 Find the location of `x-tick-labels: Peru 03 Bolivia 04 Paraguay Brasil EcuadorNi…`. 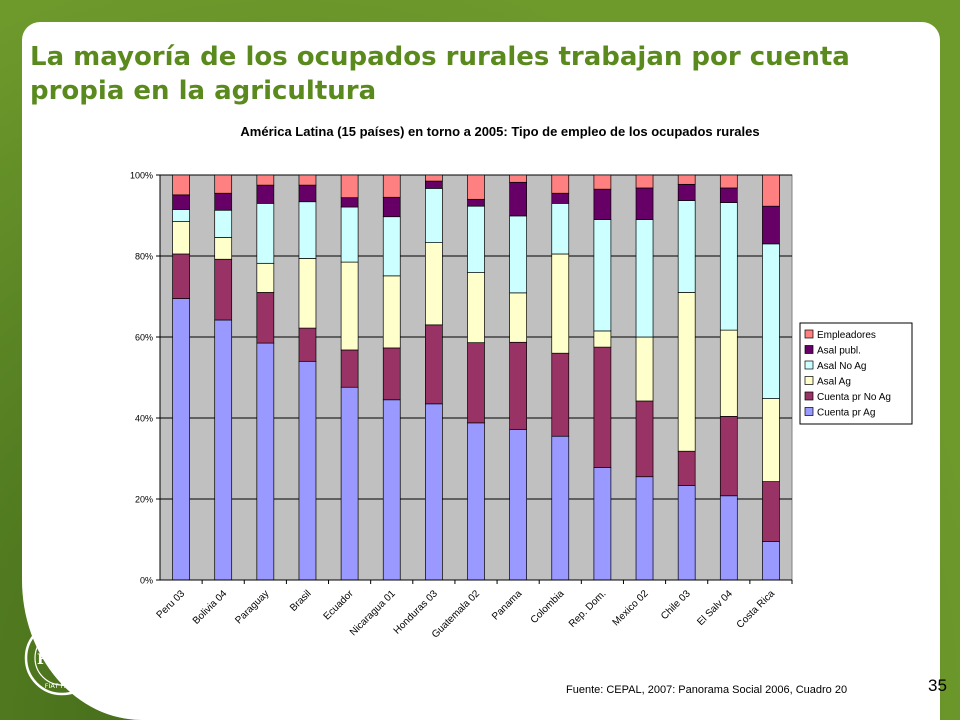

x-tick-labels: Peru 03 Bolivia 04 Paraguay Brasil EcuadorNi… is located at coordinates (466, 614).